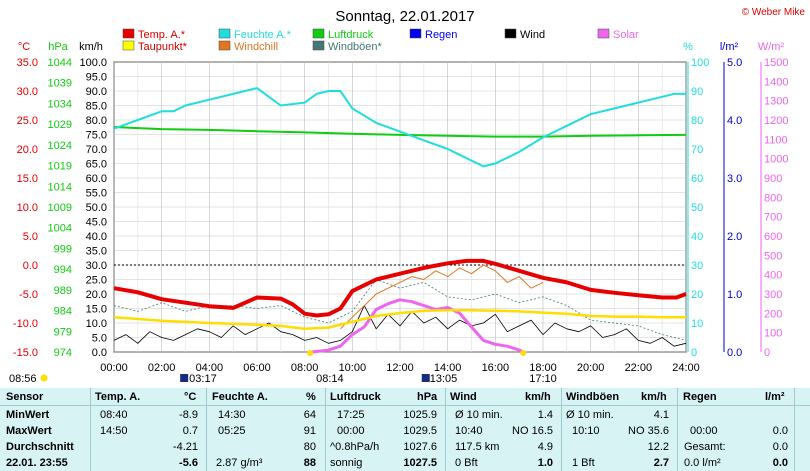  What do you see at coordinates (27, 179) in the screenshot?
I see `temp-tick-label: 15.0` at bounding box center [27, 179].